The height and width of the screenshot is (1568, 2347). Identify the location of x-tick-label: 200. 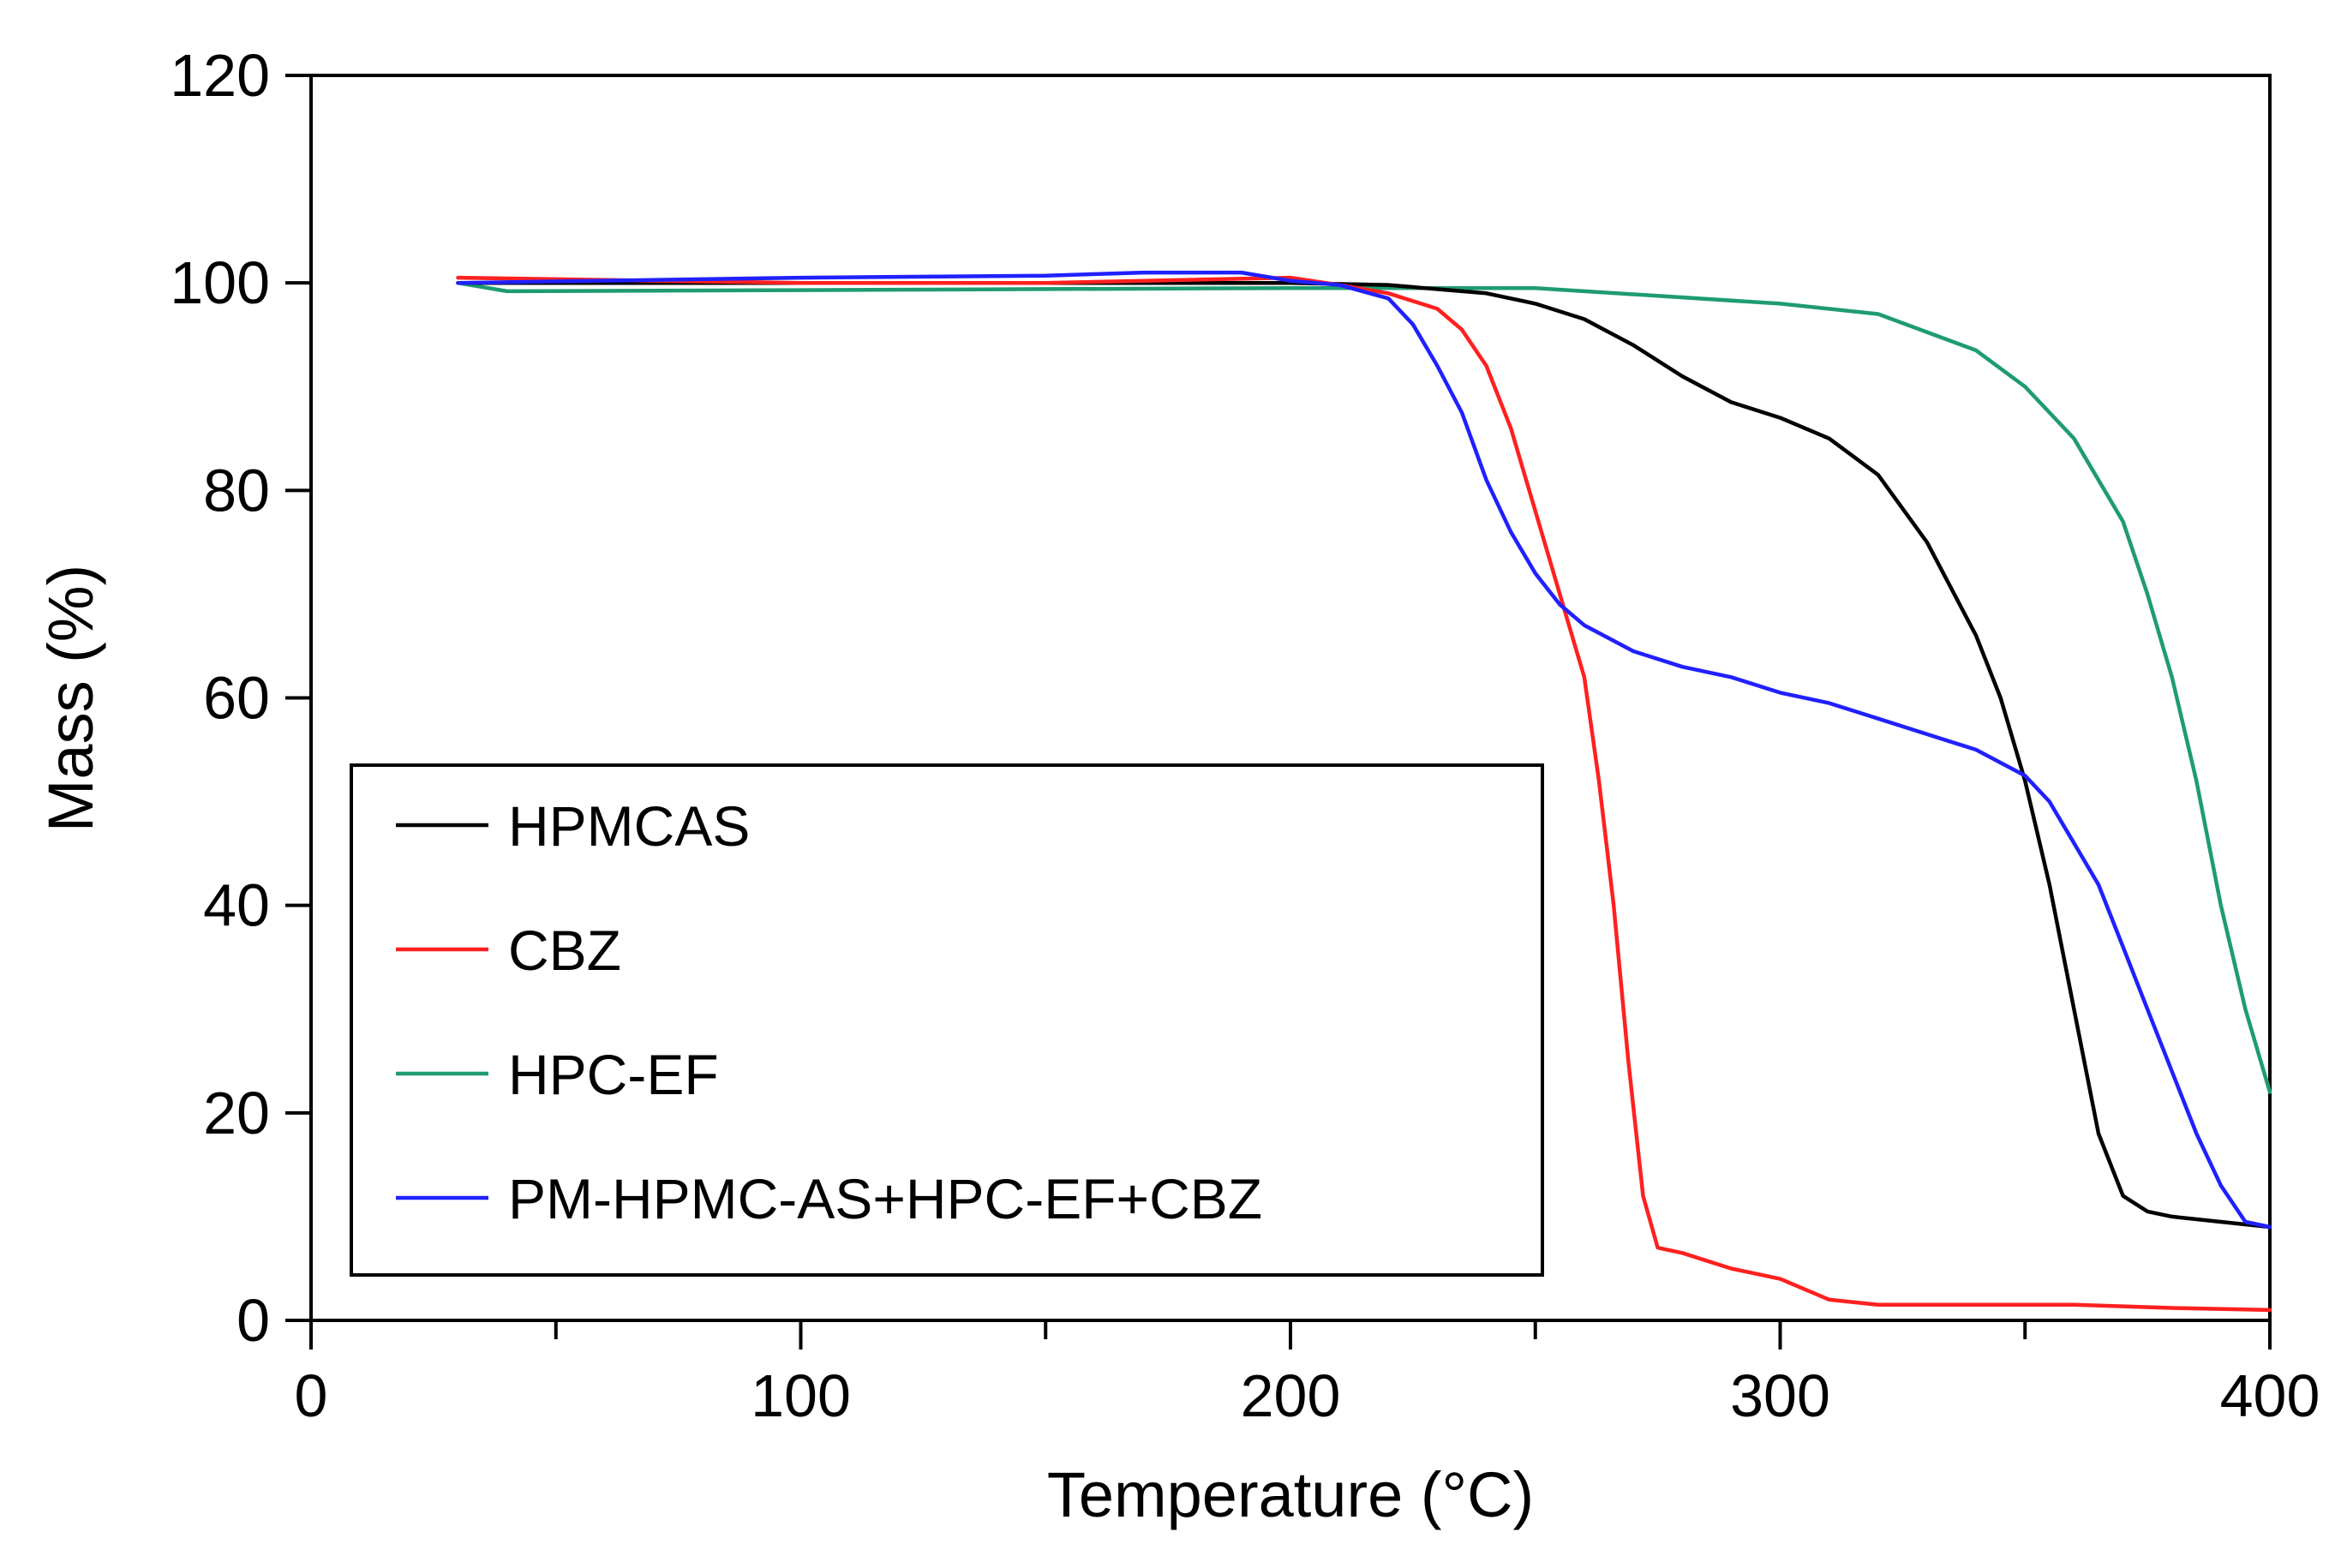
(1291, 1395).